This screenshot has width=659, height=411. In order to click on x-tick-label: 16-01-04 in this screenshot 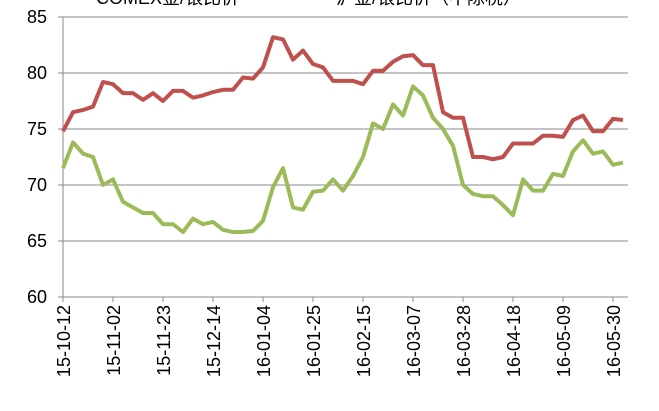, I will do `click(264, 341)`.